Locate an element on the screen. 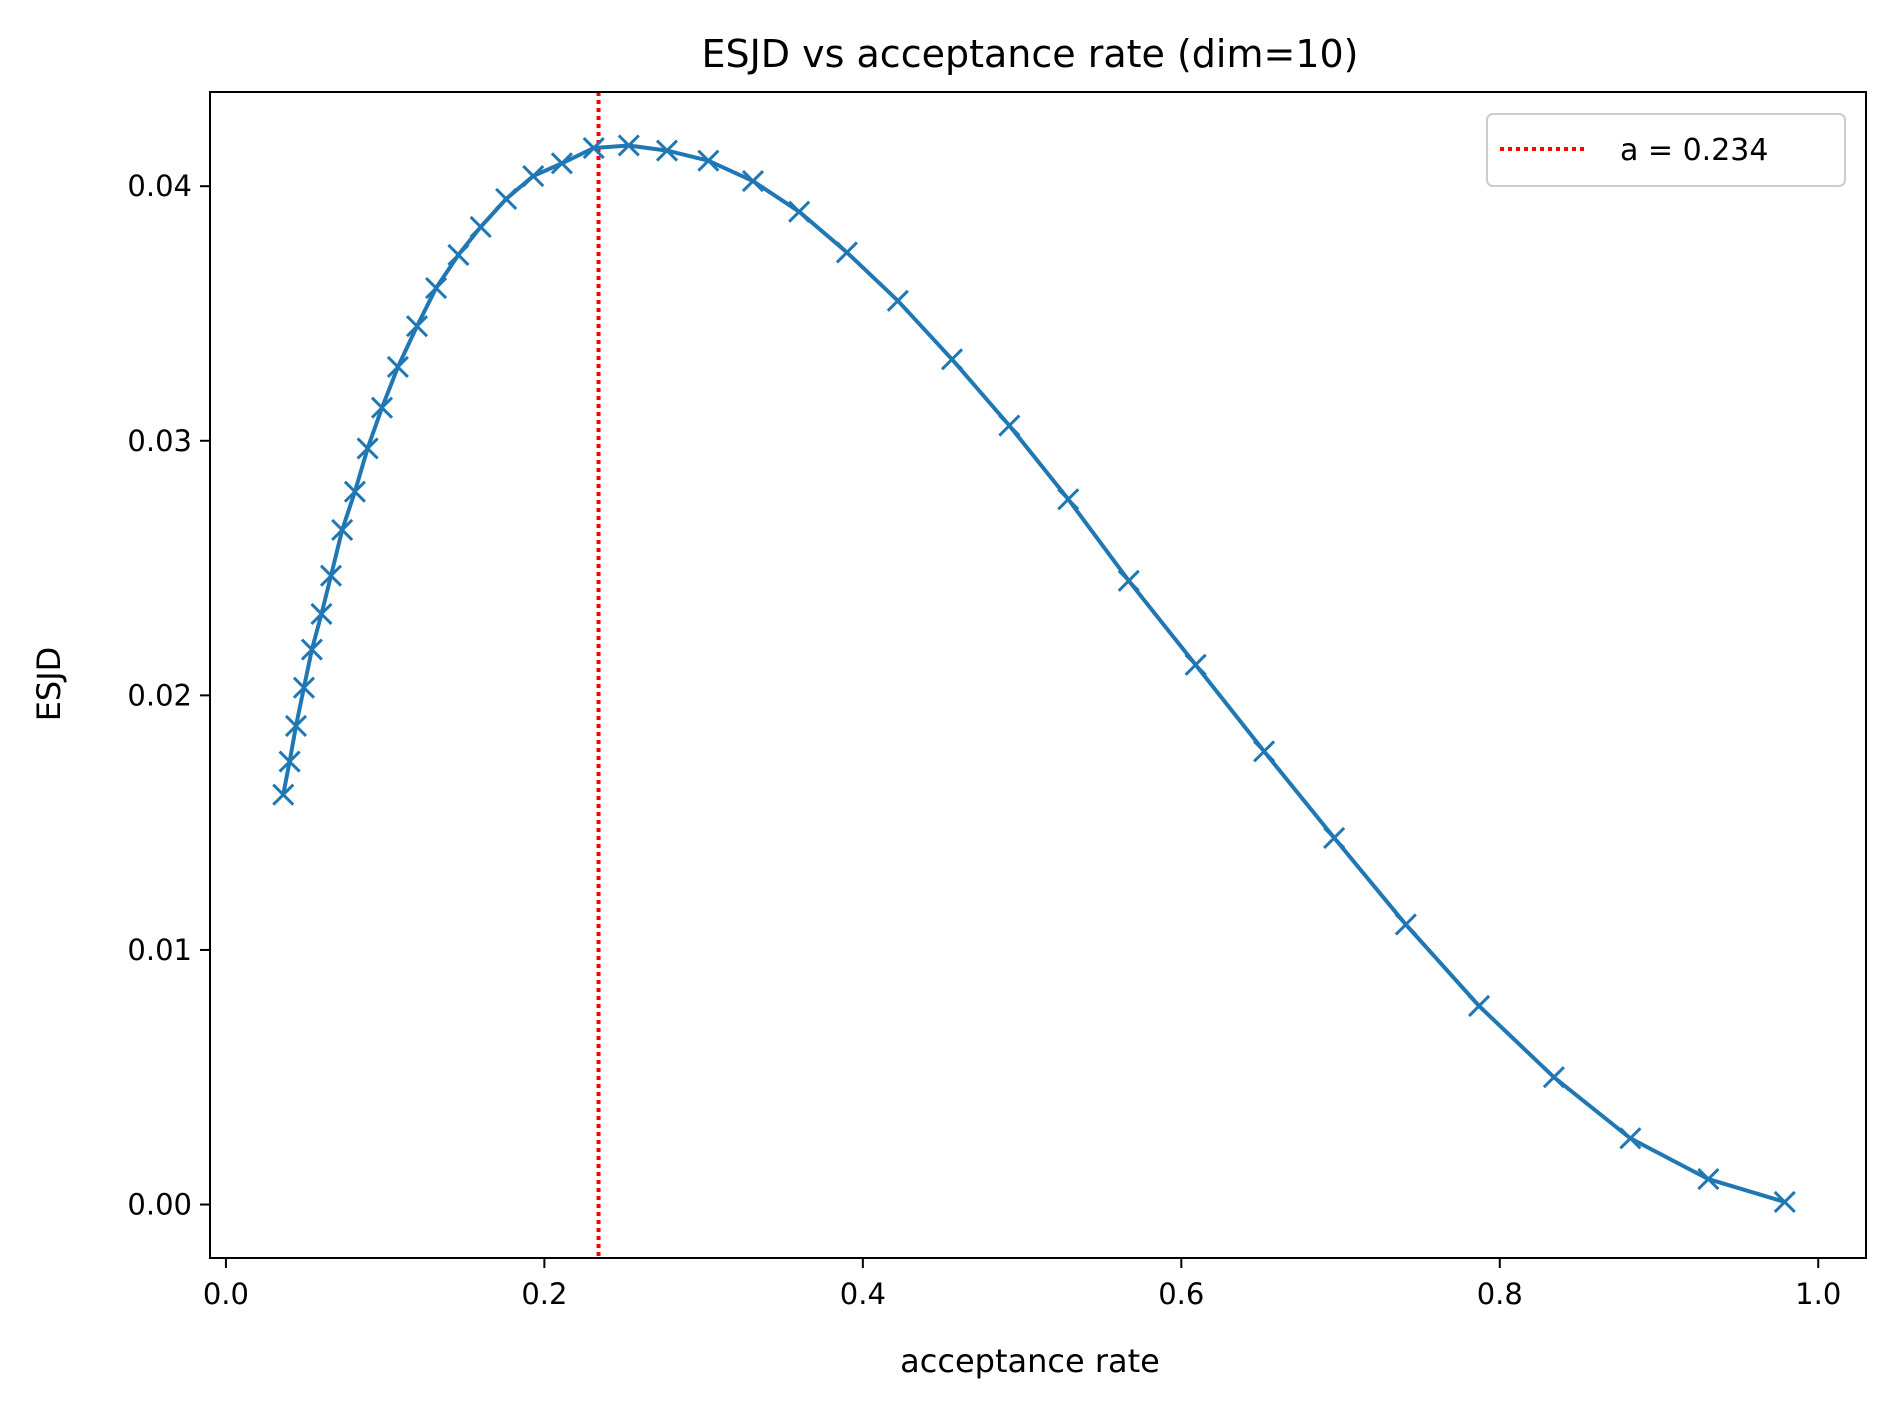 Image resolution: width=1887 pixels, height=1408 pixels. y-tick-label: 0.01 is located at coordinates (159, 950).